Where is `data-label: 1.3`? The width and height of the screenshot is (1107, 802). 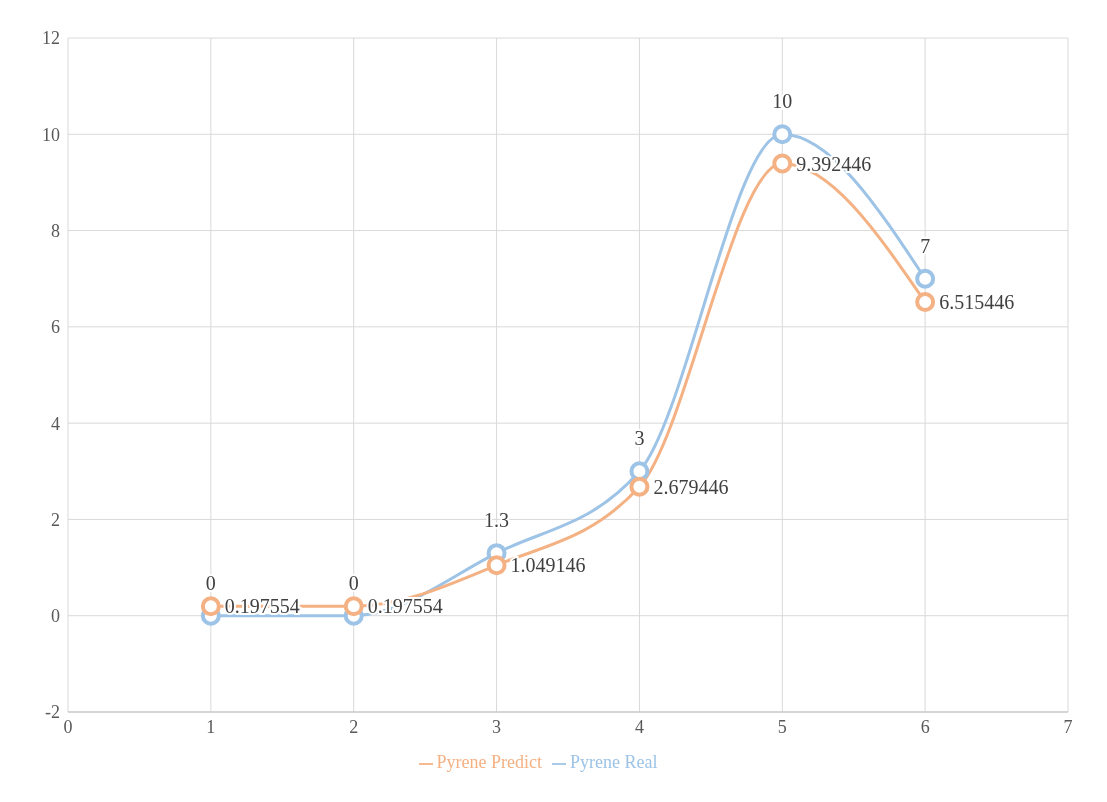
data-label: 1.3 is located at coordinates (497, 520).